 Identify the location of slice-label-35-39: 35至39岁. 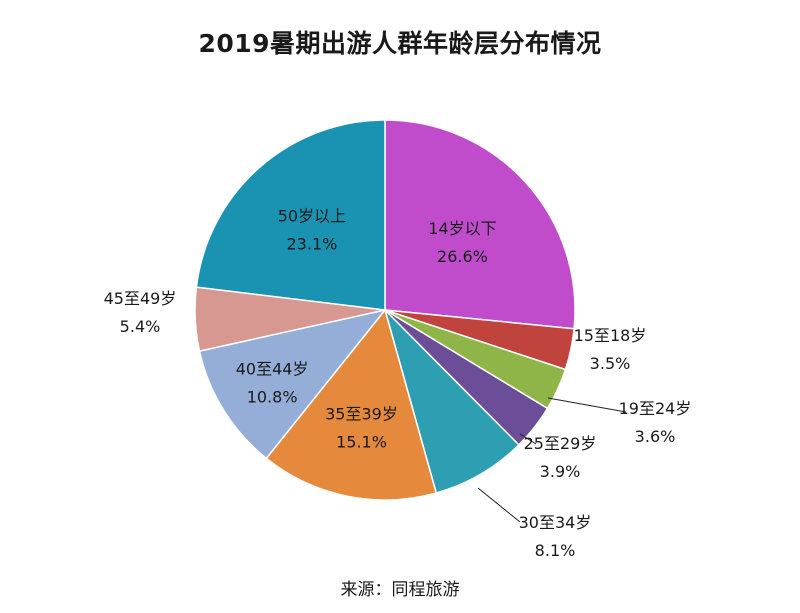
(361, 413).